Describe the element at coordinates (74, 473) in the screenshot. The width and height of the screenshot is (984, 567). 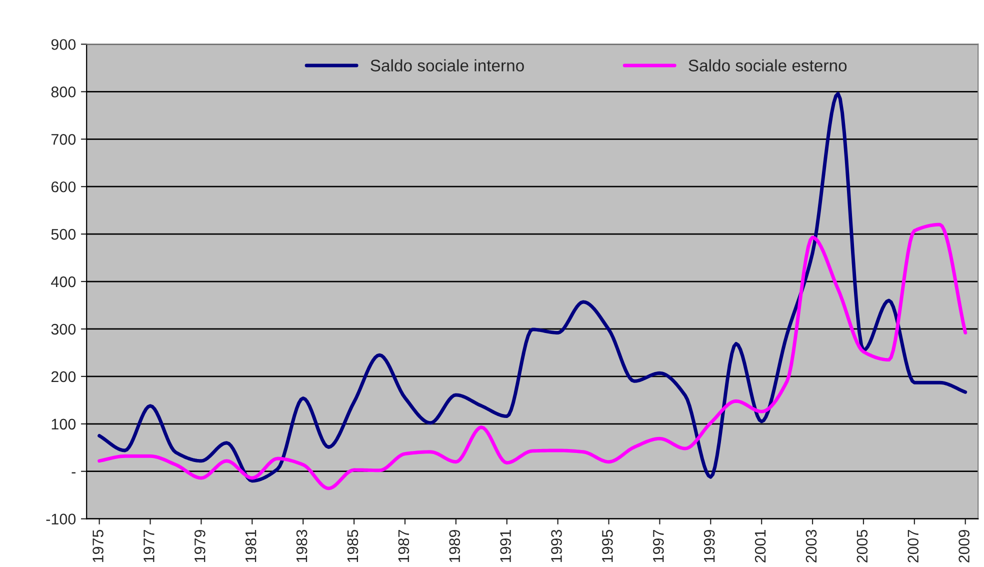
I see `y-tick-label: -` at that location.